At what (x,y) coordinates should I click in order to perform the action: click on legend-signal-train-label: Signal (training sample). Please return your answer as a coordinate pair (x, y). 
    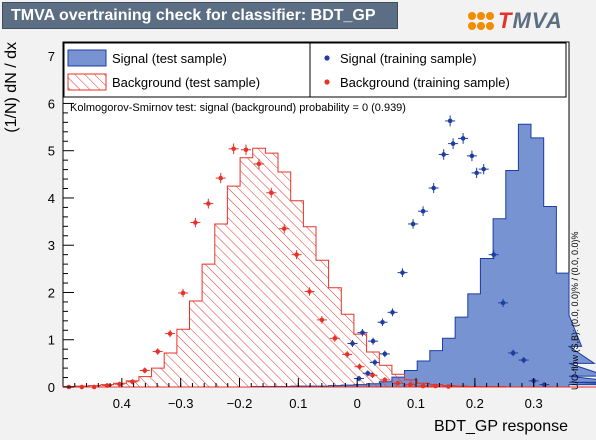
    Looking at the image, I should click on (408, 58).